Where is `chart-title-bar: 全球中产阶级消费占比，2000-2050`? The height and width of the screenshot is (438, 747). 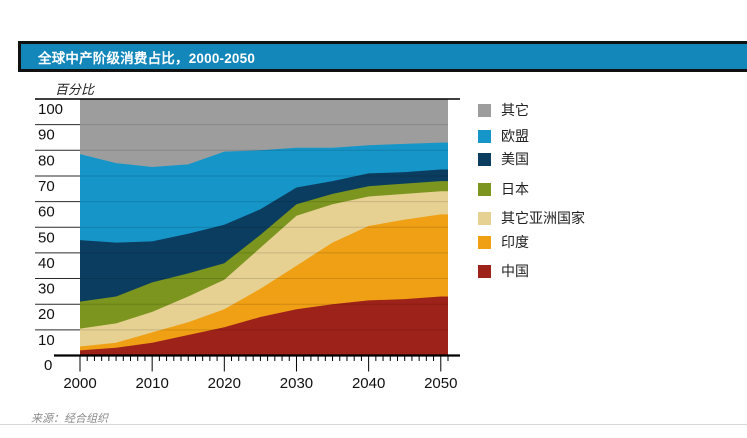 chart-title-bar: 全球中产阶级消费占比，2000-2050 is located at coordinates (382, 56).